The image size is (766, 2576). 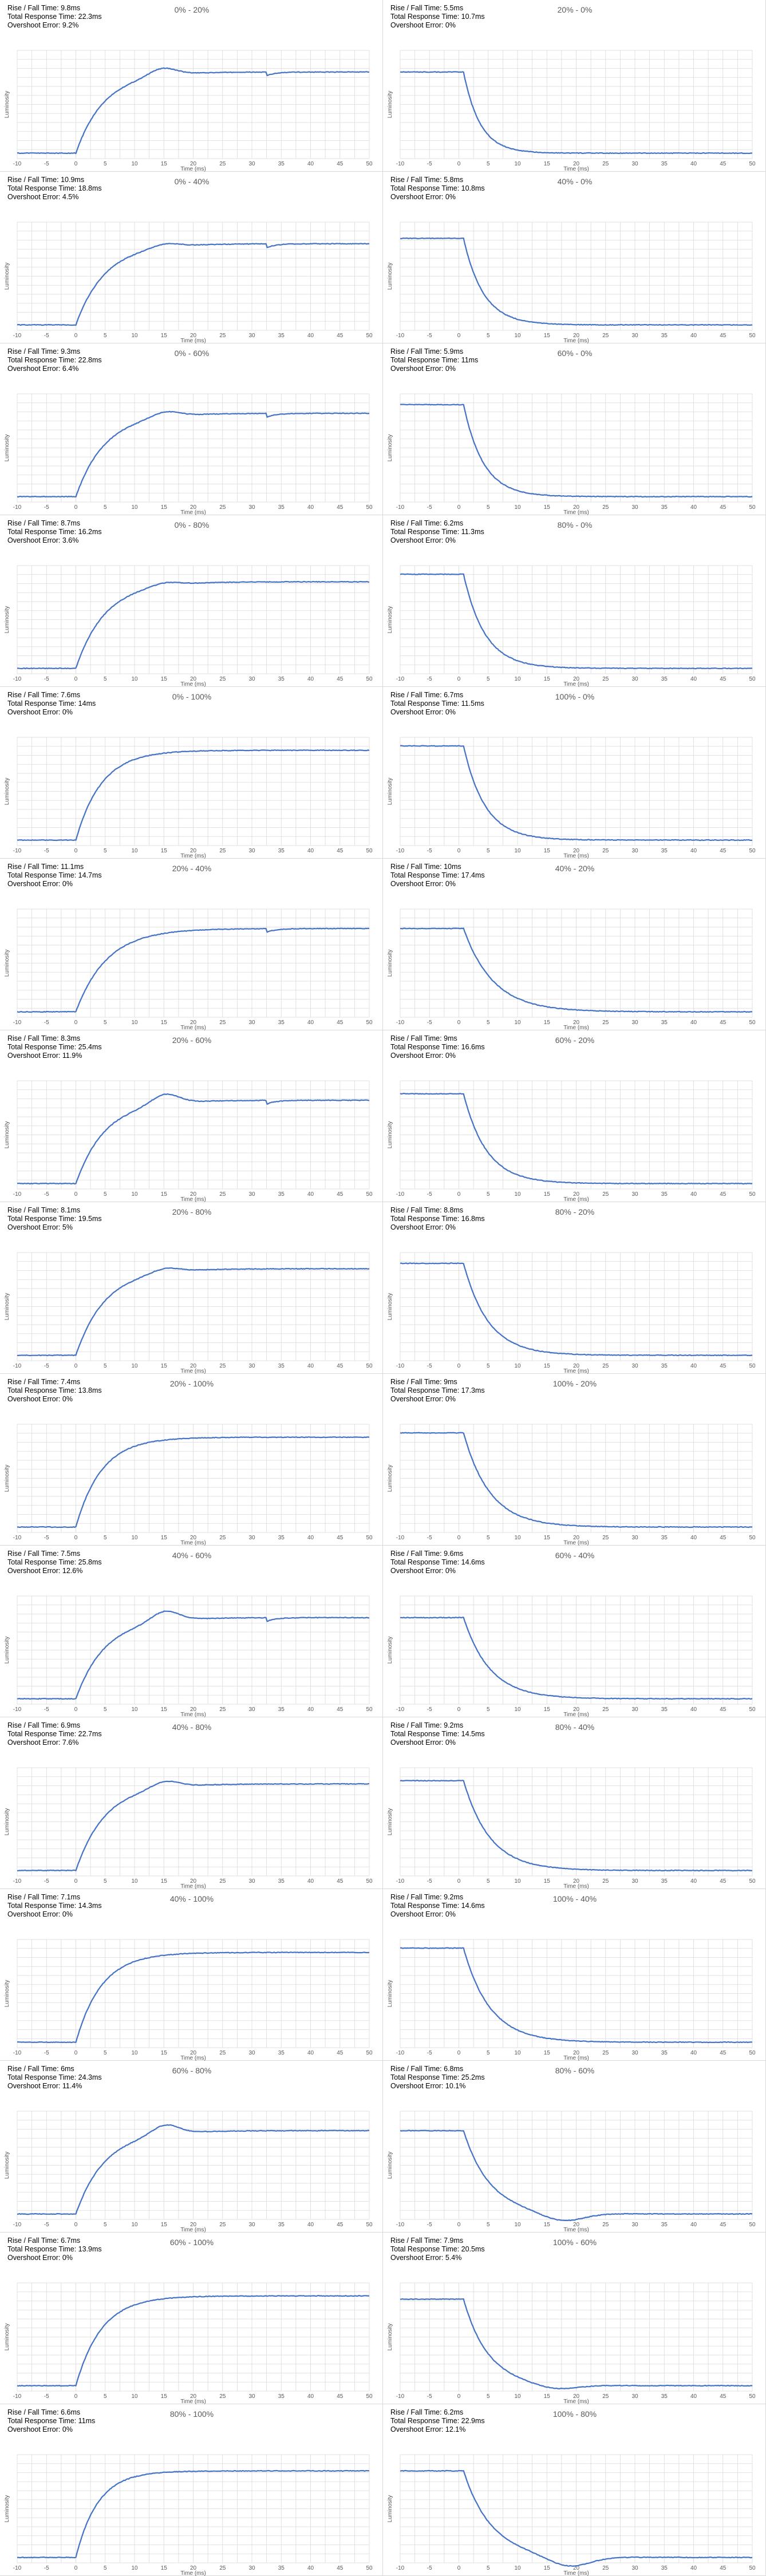 I want to click on chart-title: 100% - 60%, so click(x=575, y=2242).